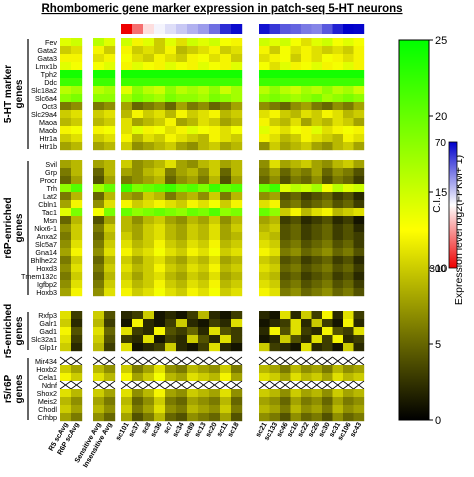 This screenshot has width=474, height=477. I want to click on row-label: Gata3, so click(47, 58).